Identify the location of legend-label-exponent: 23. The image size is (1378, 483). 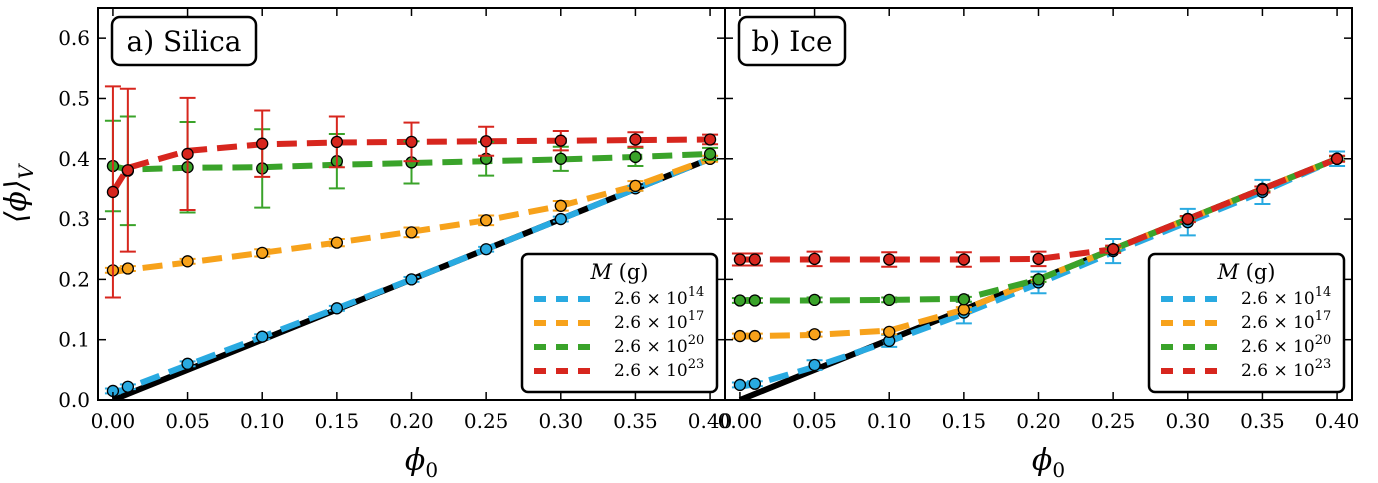
(696, 364).